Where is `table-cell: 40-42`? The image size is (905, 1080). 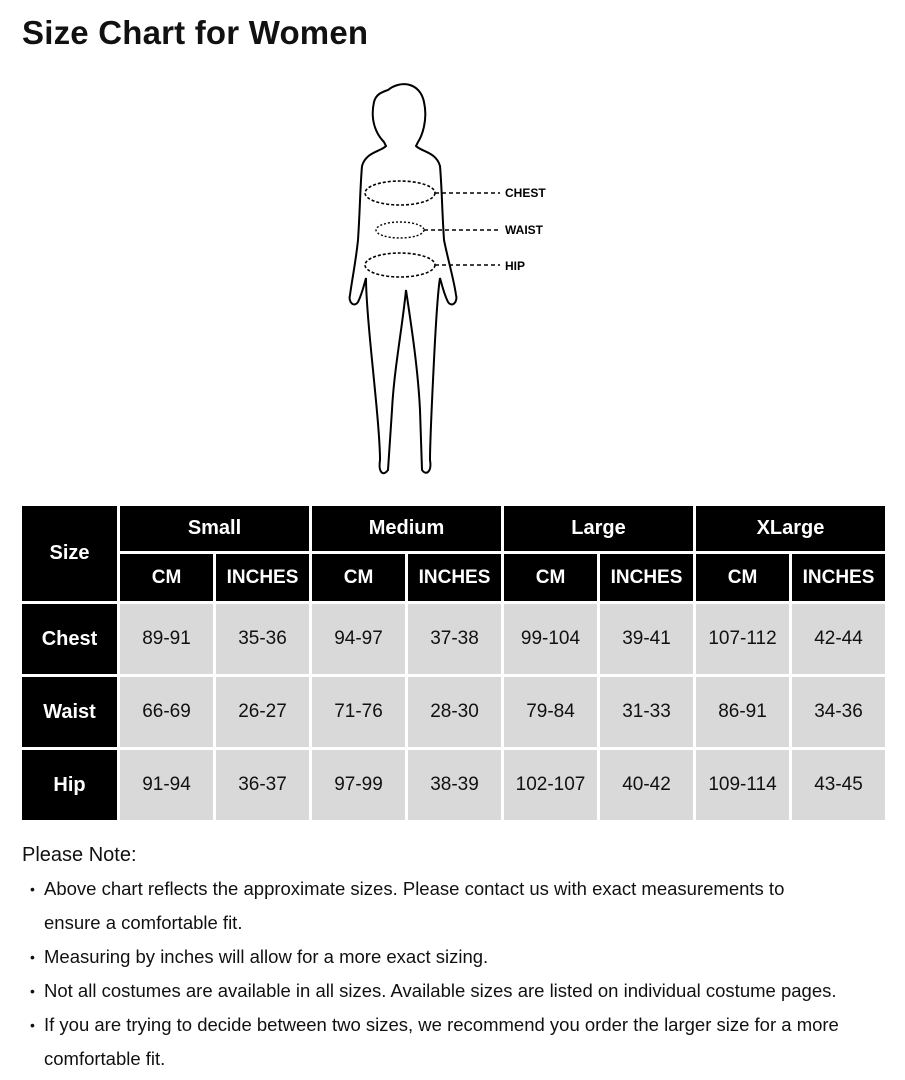
table-cell: 40-42 is located at coordinates (646, 785).